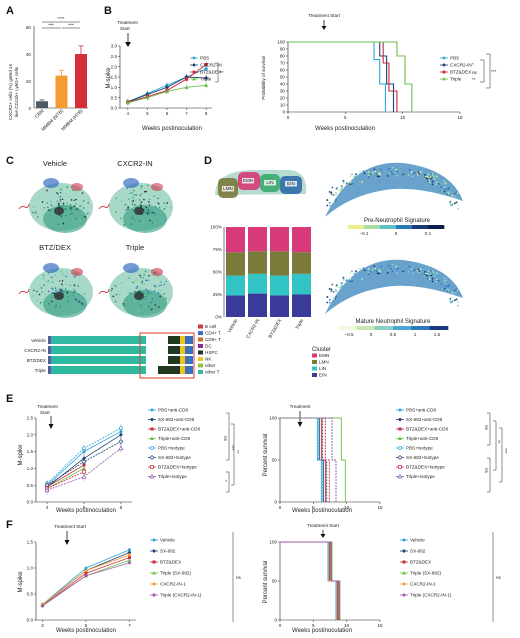 The width and height of the screenshot is (520, 638). Describe the element at coordinates (283, 112) in the screenshot. I see `y-tick-label: 0` at that location.